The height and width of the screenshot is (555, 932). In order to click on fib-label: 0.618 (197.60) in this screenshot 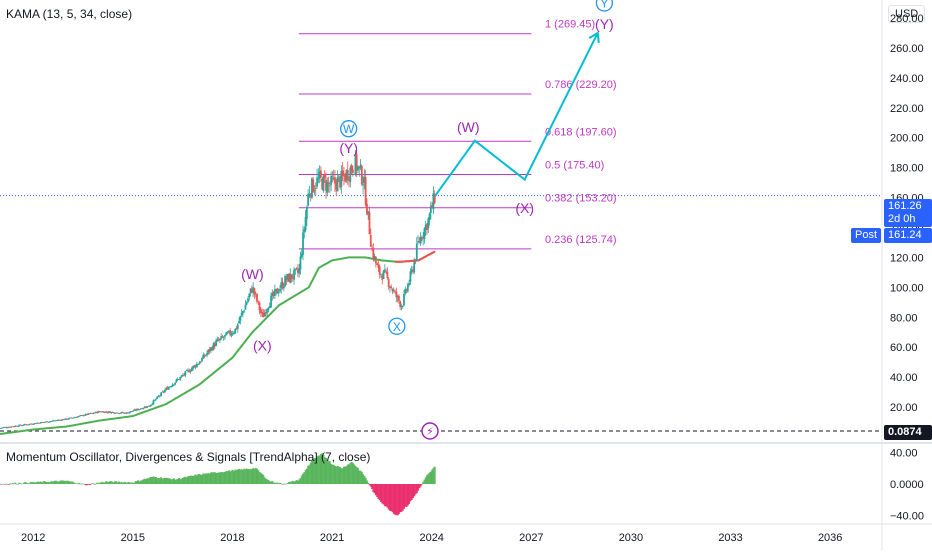, I will do `click(581, 132)`.